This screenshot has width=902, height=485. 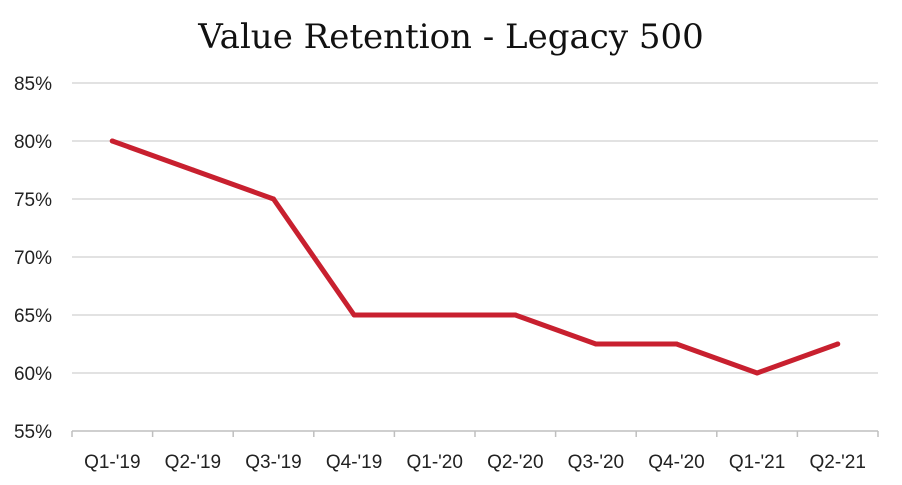 I want to click on x-tick-label-9: Q2-'21, so click(x=837, y=462).